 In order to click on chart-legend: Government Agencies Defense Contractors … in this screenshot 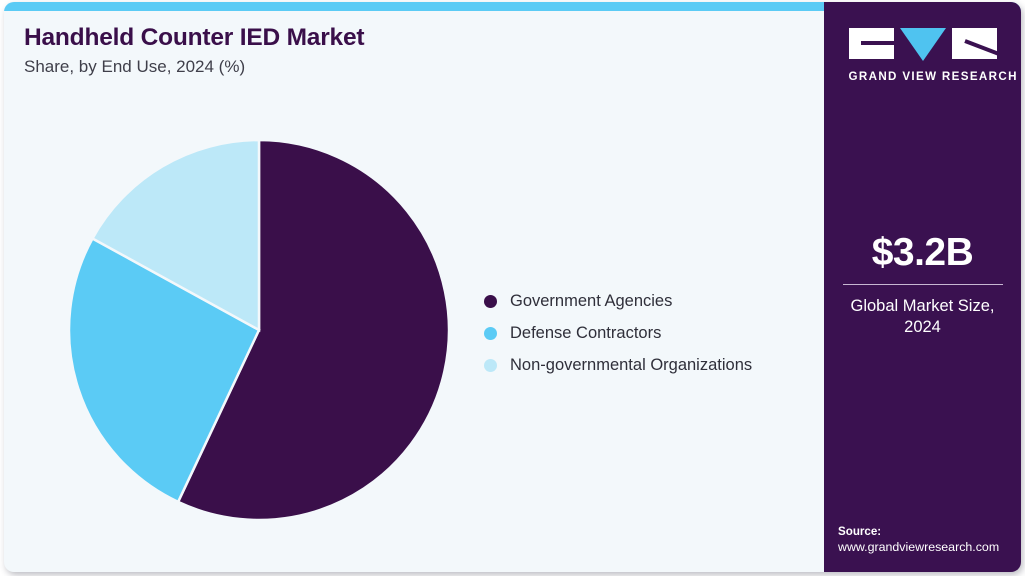, I will do `click(649, 333)`.